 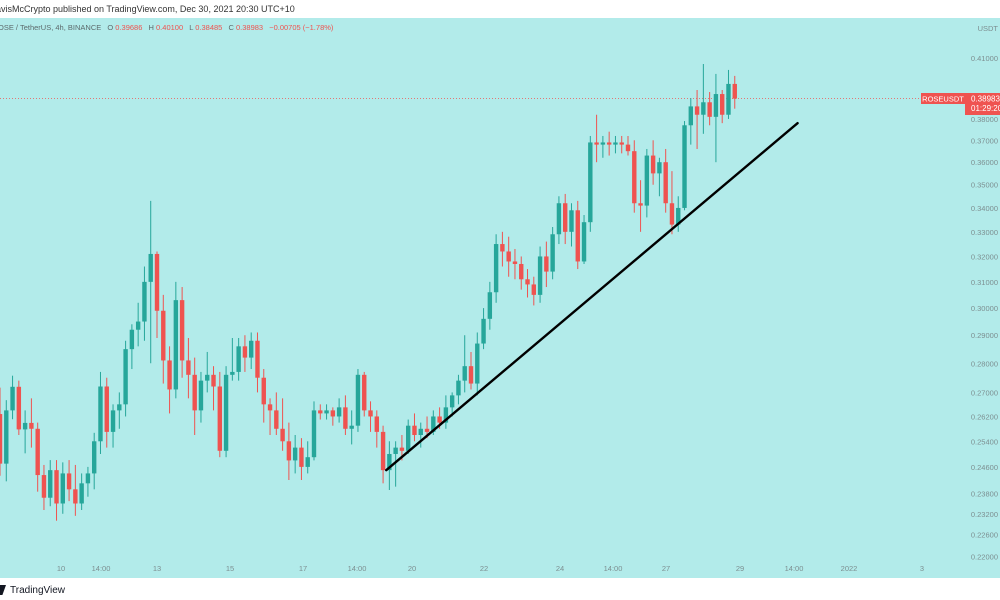 I want to click on price-tick-label-19: 0.22600, so click(x=984, y=535).